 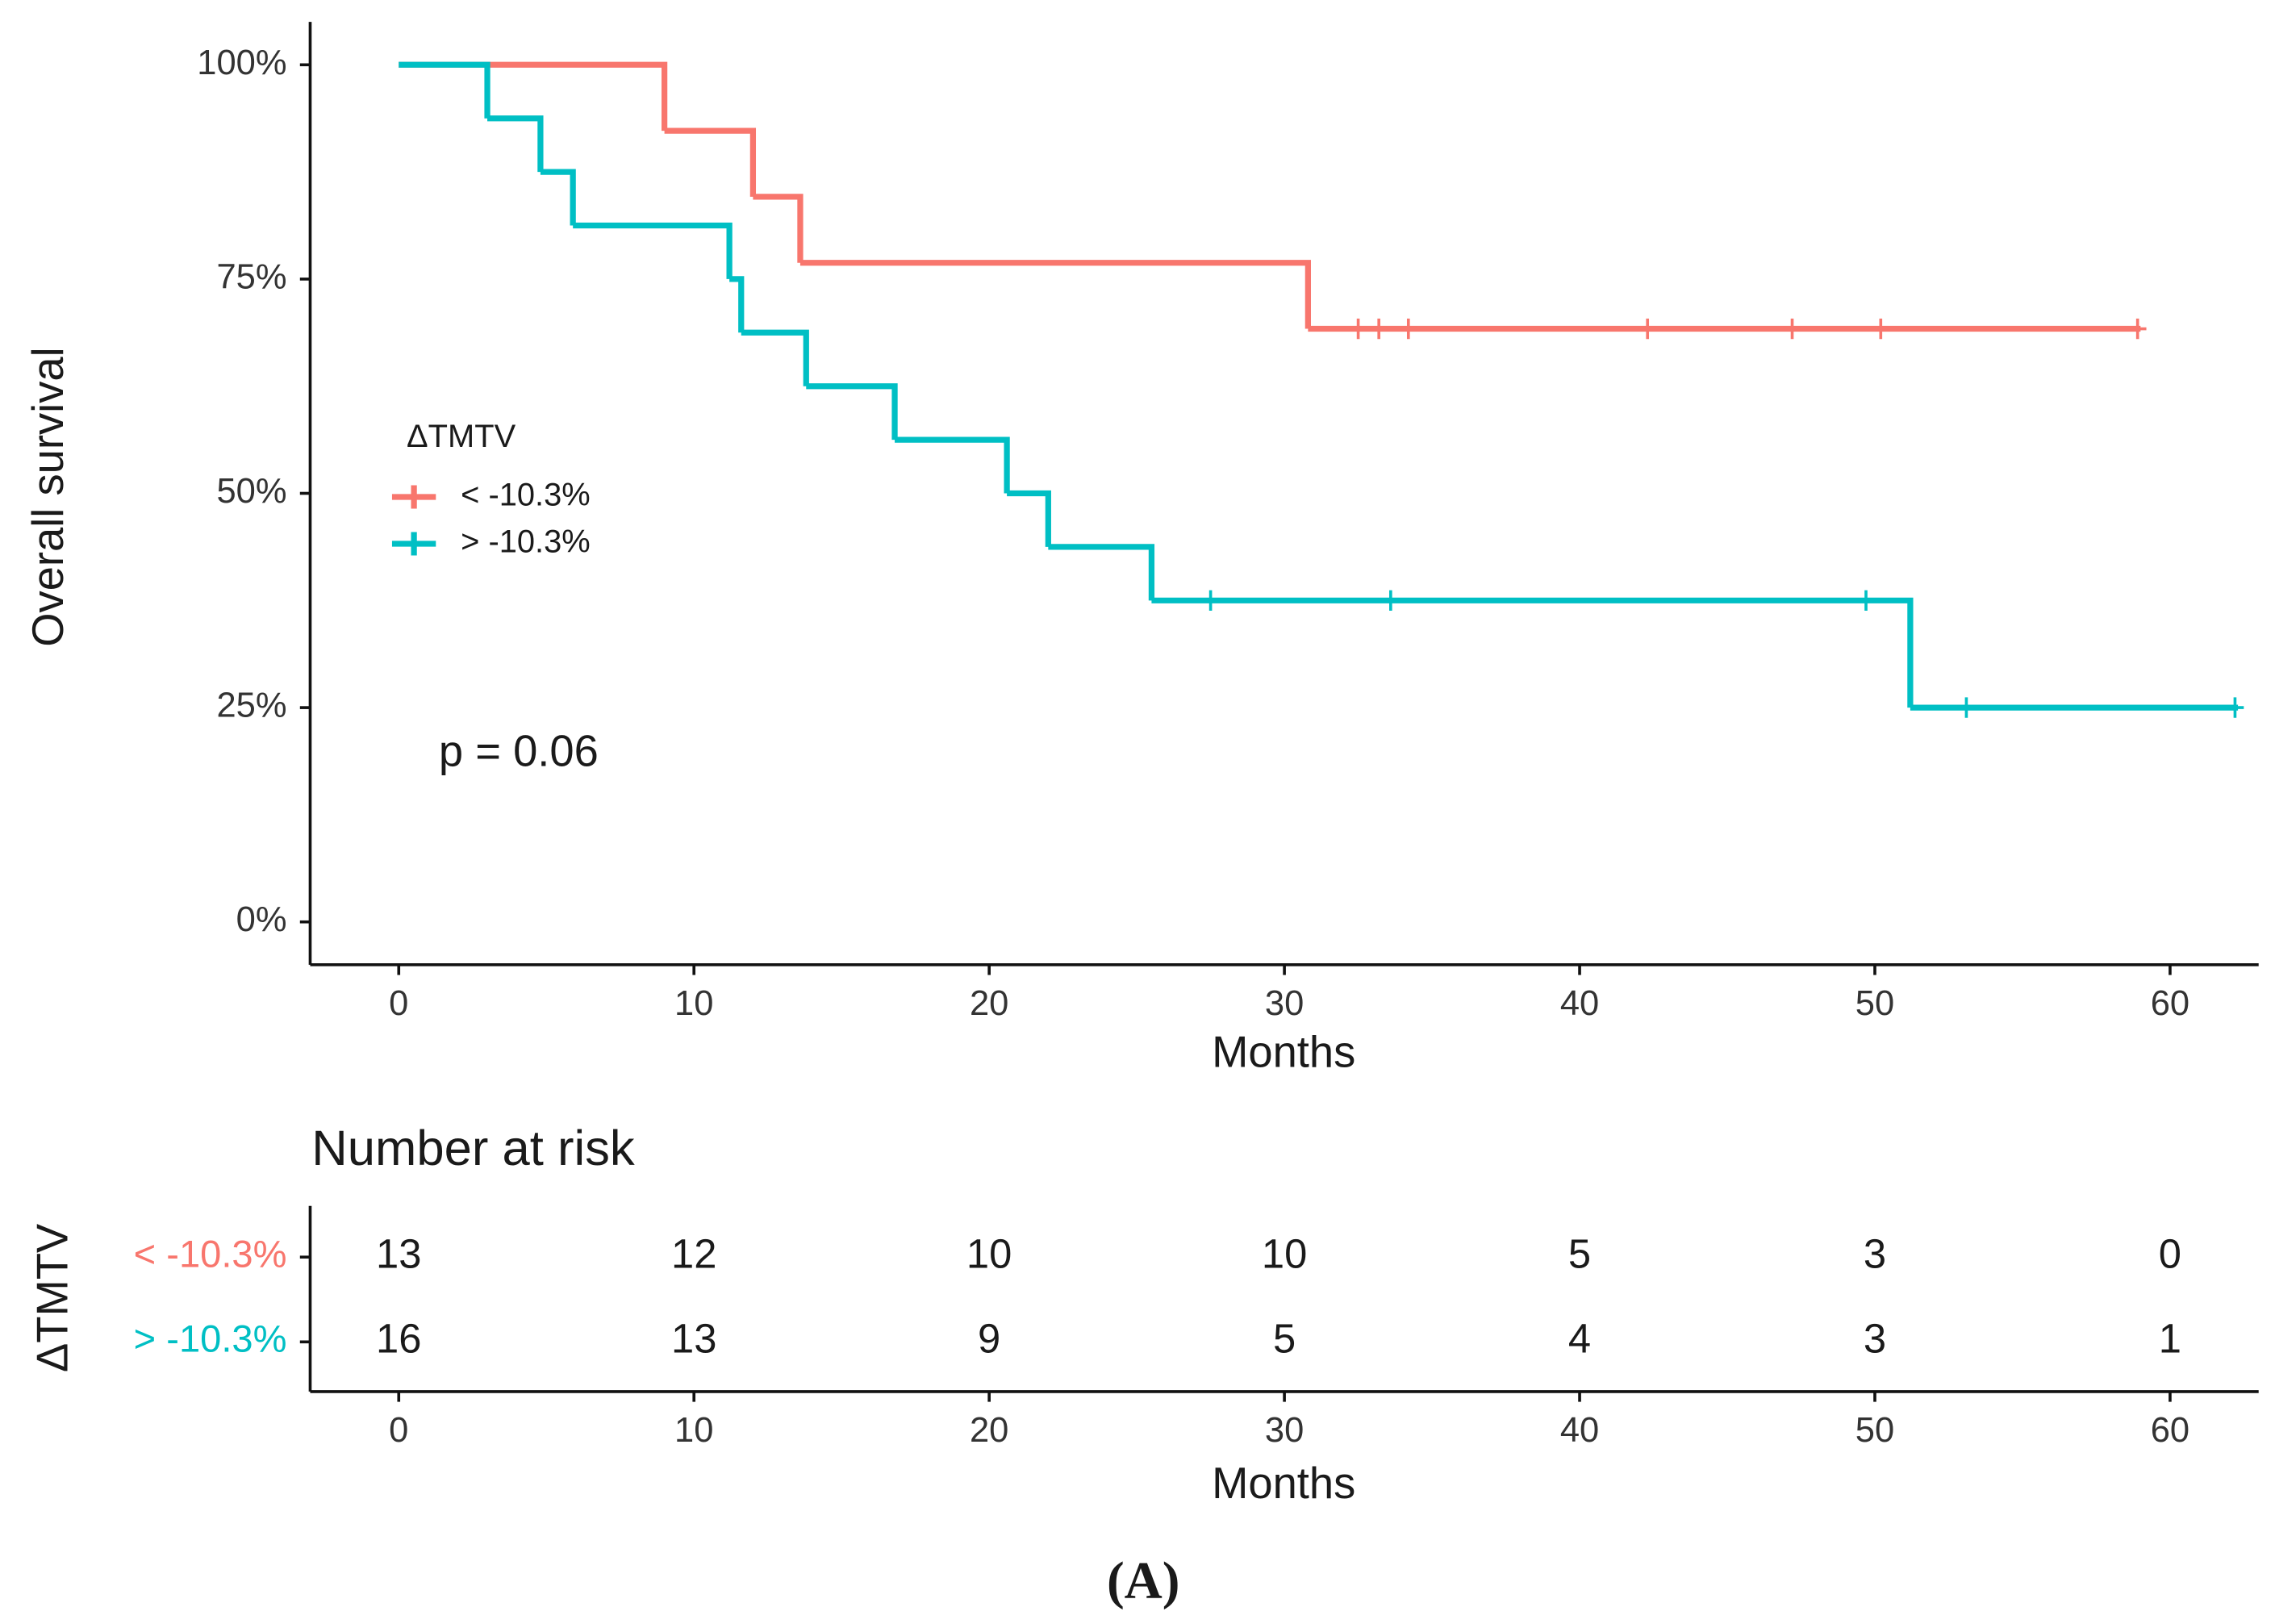 What do you see at coordinates (211, 1254) in the screenshot?
I see `row-label: < -10.3%` at bounding box center [211, 1254].